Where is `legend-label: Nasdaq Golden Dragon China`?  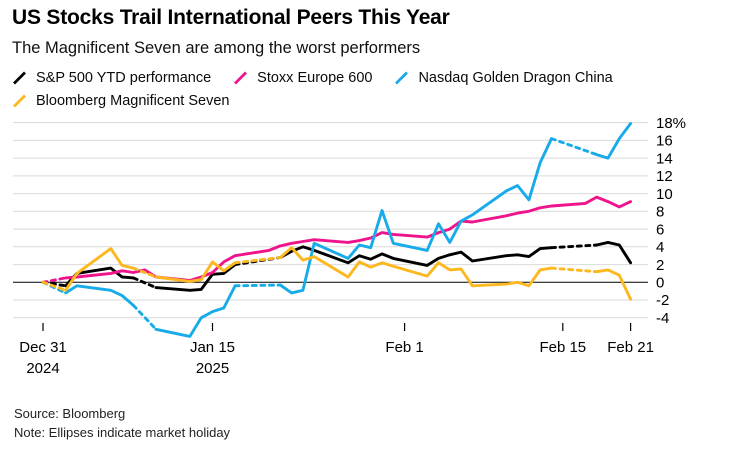
legend-label: Nasdaq Golden Dragon China is located at coordinates (515, 78).